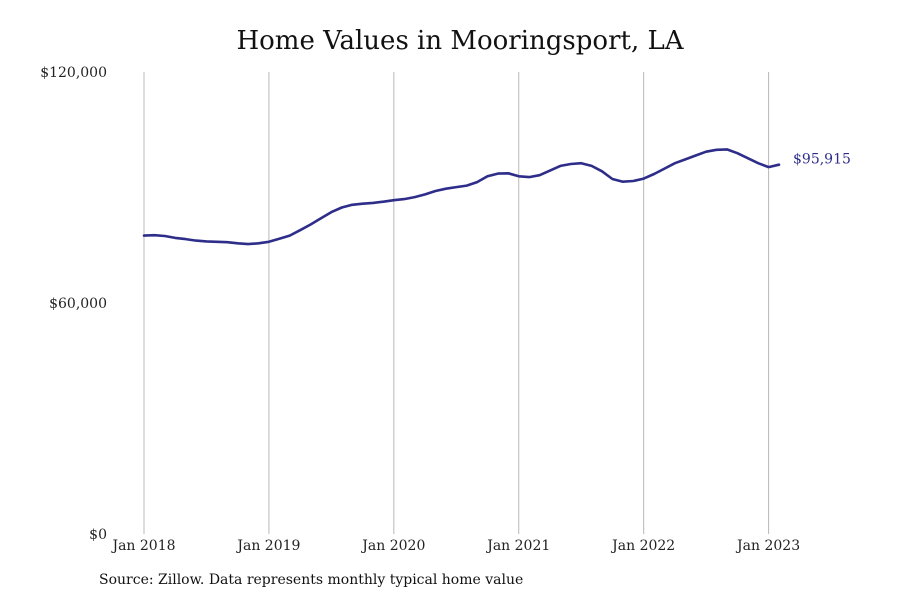 This screenshot has height=600, width=900. What do you see at coordinates (73, 73) in the screenshot?
I see `y-tick-label: $120,000` at bounding box center [73, 73].